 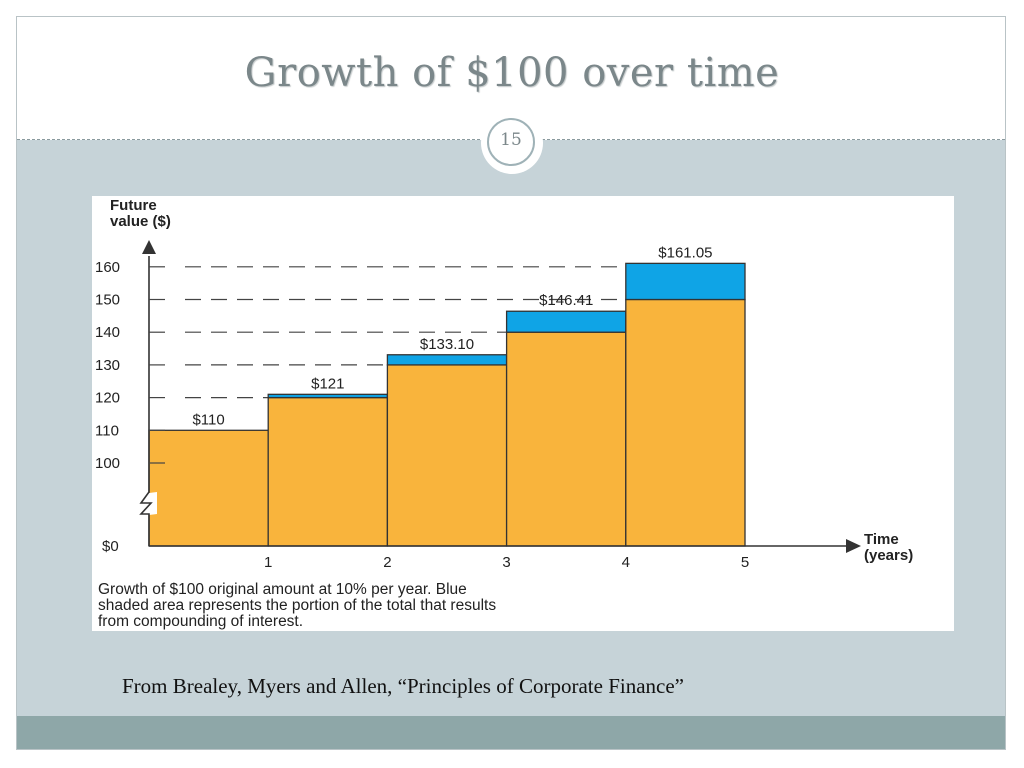 I want to click on grid-lines, so click(x=405, y=332).